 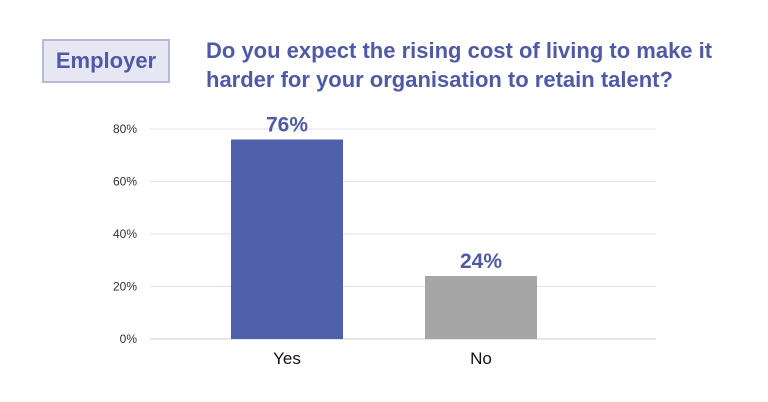 What do you see at coordinates (125, 234) in the screenshot?
I see `y-tick-label: 40%` at bounding box center [125, 234].